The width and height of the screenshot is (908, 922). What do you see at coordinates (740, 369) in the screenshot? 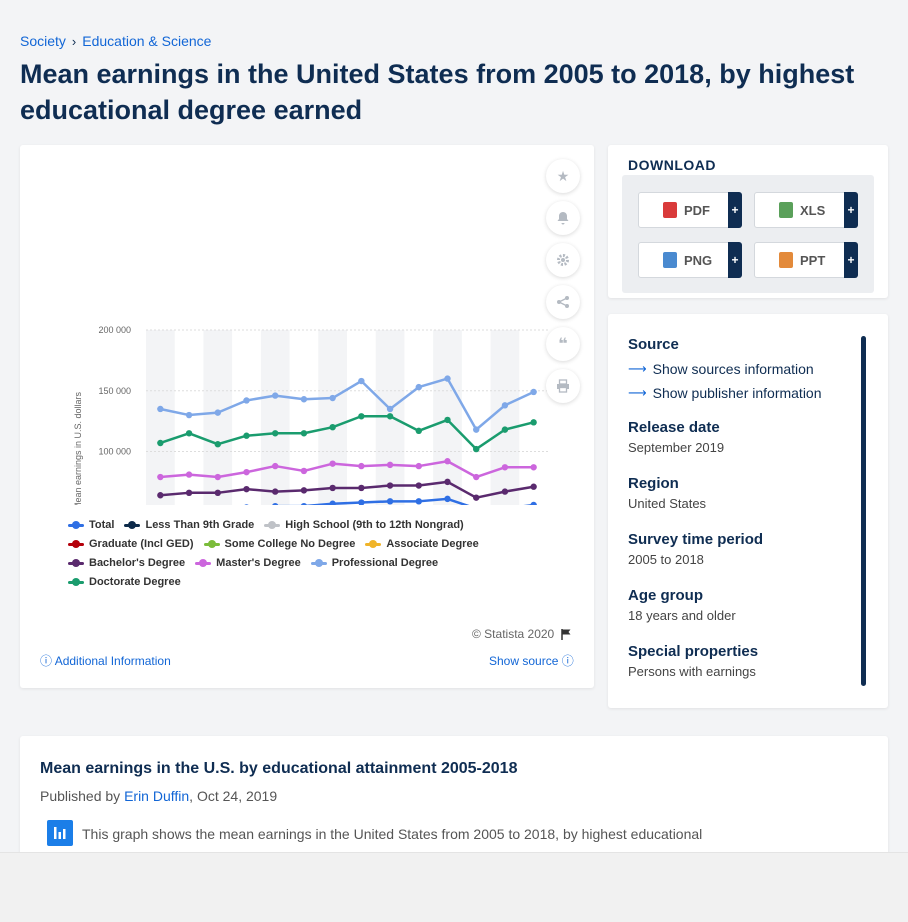
I see `show-sources-link: ⟶ Show sources information` at bounding box center [740, 369].